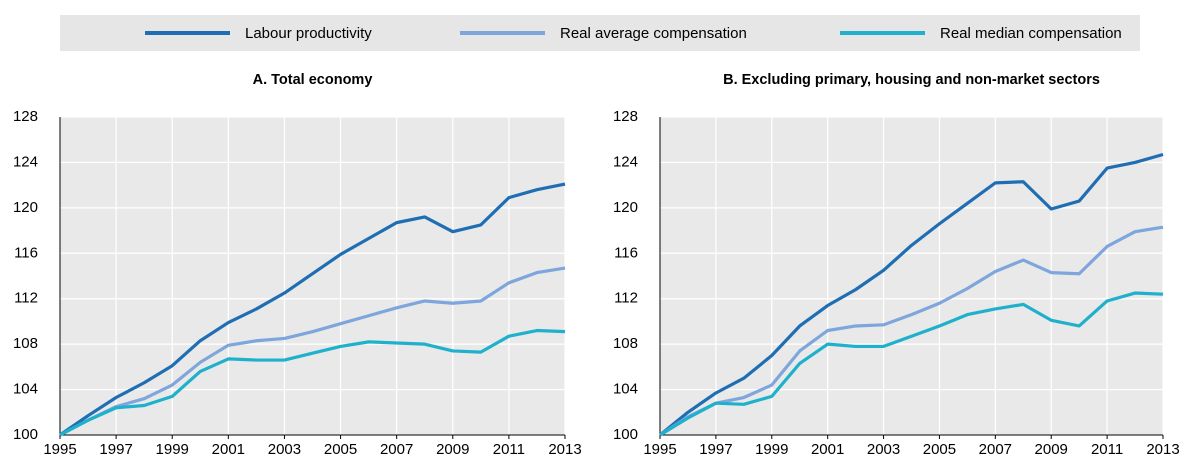  What do you see at coordinates (1031, 33) in the screenshot?
I see `legend-label: Real median compensation` at bounding box center [1031, 33].